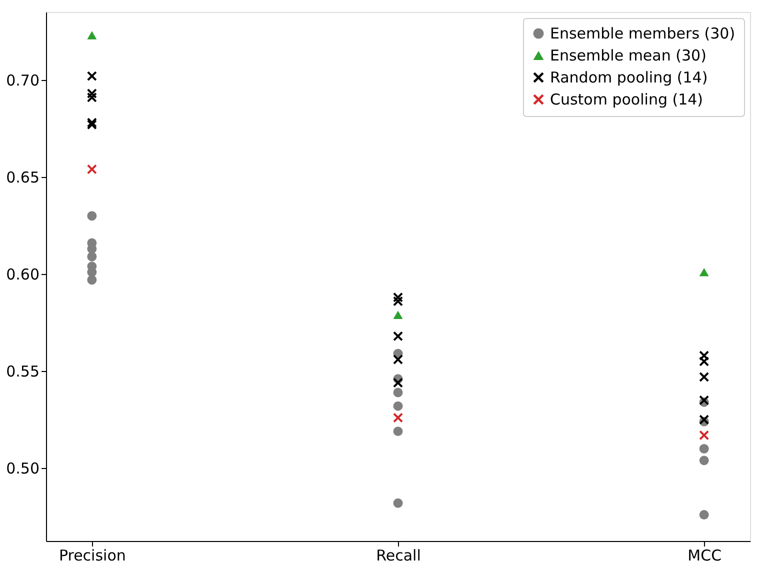 This screenshot has height=568, width=760. I want to click on y-tick-label: 0.60, so click(23, 275).